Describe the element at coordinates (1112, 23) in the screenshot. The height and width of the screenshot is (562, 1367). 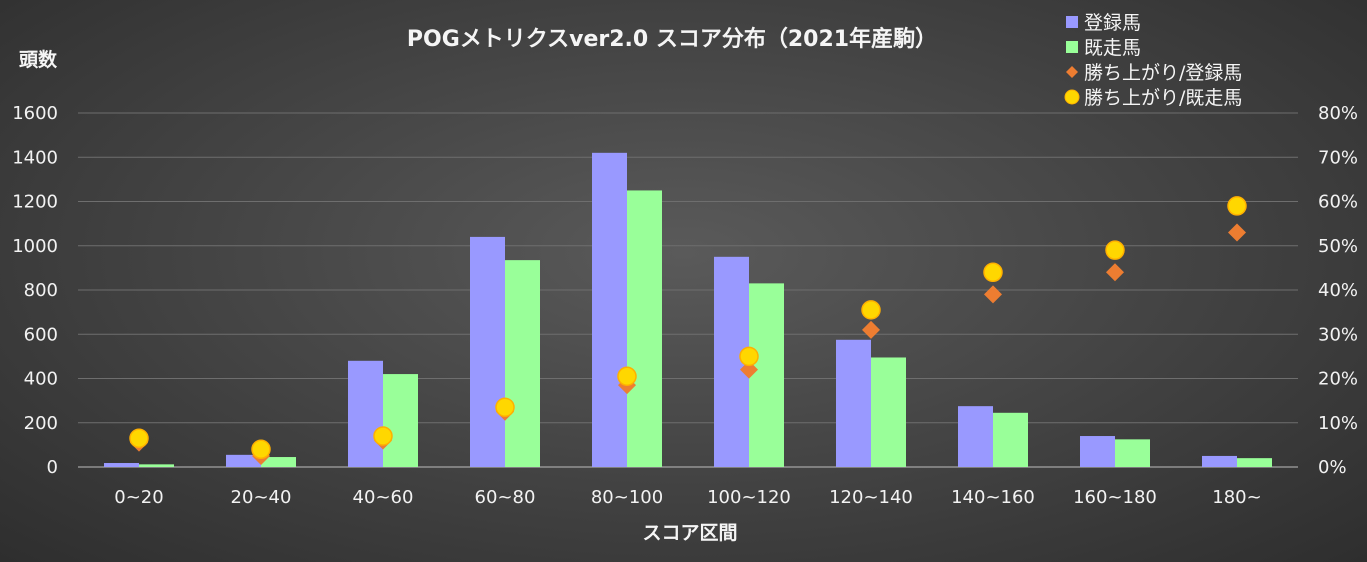
I see `legend-label: 登録馬` at that location.